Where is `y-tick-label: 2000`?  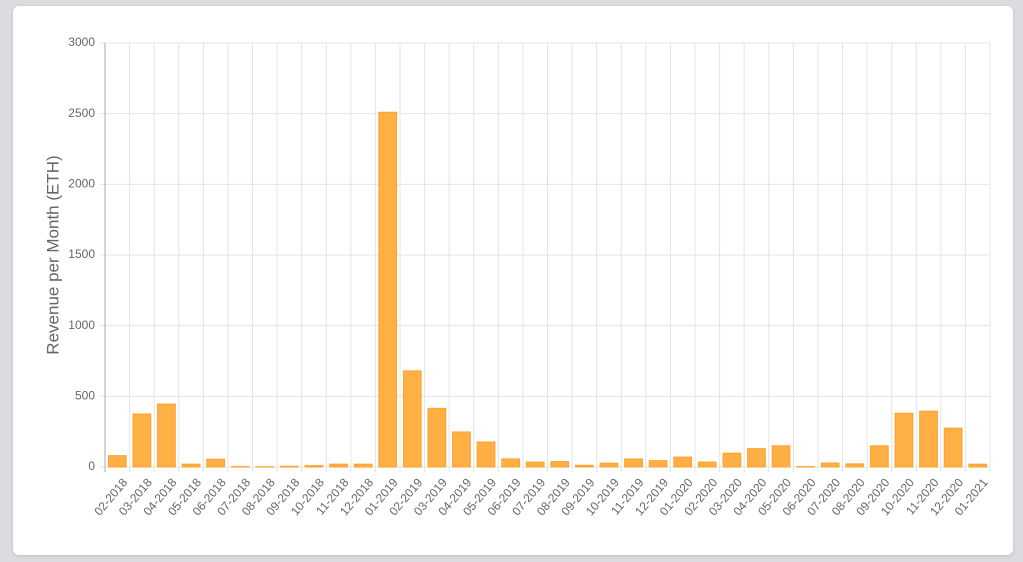 y-tick-label: 2000 is located at coordinates (81, 184).